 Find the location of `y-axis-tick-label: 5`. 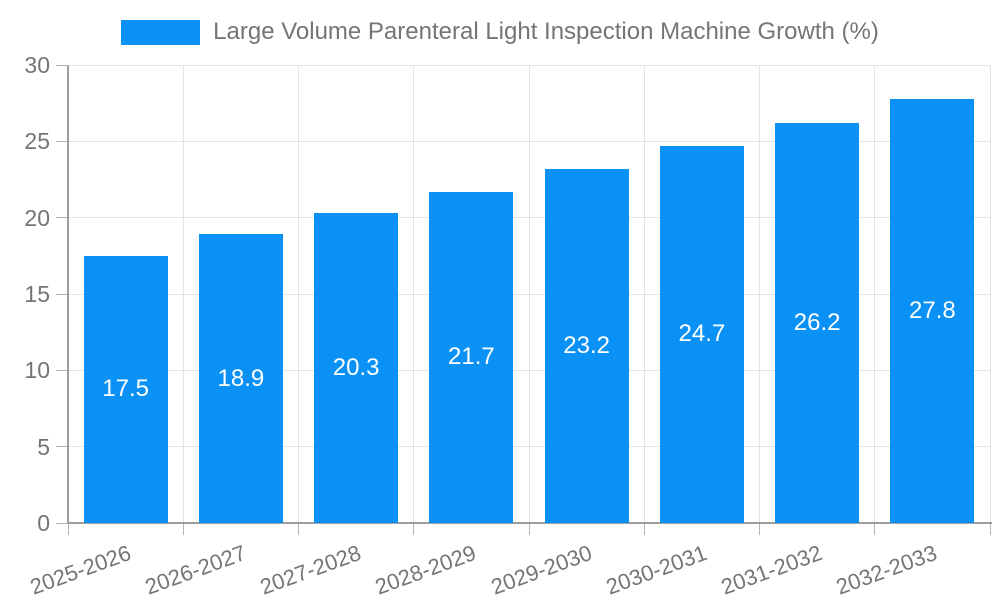

y-axis-tick-label: 5 is located at coordinates (43, 446).